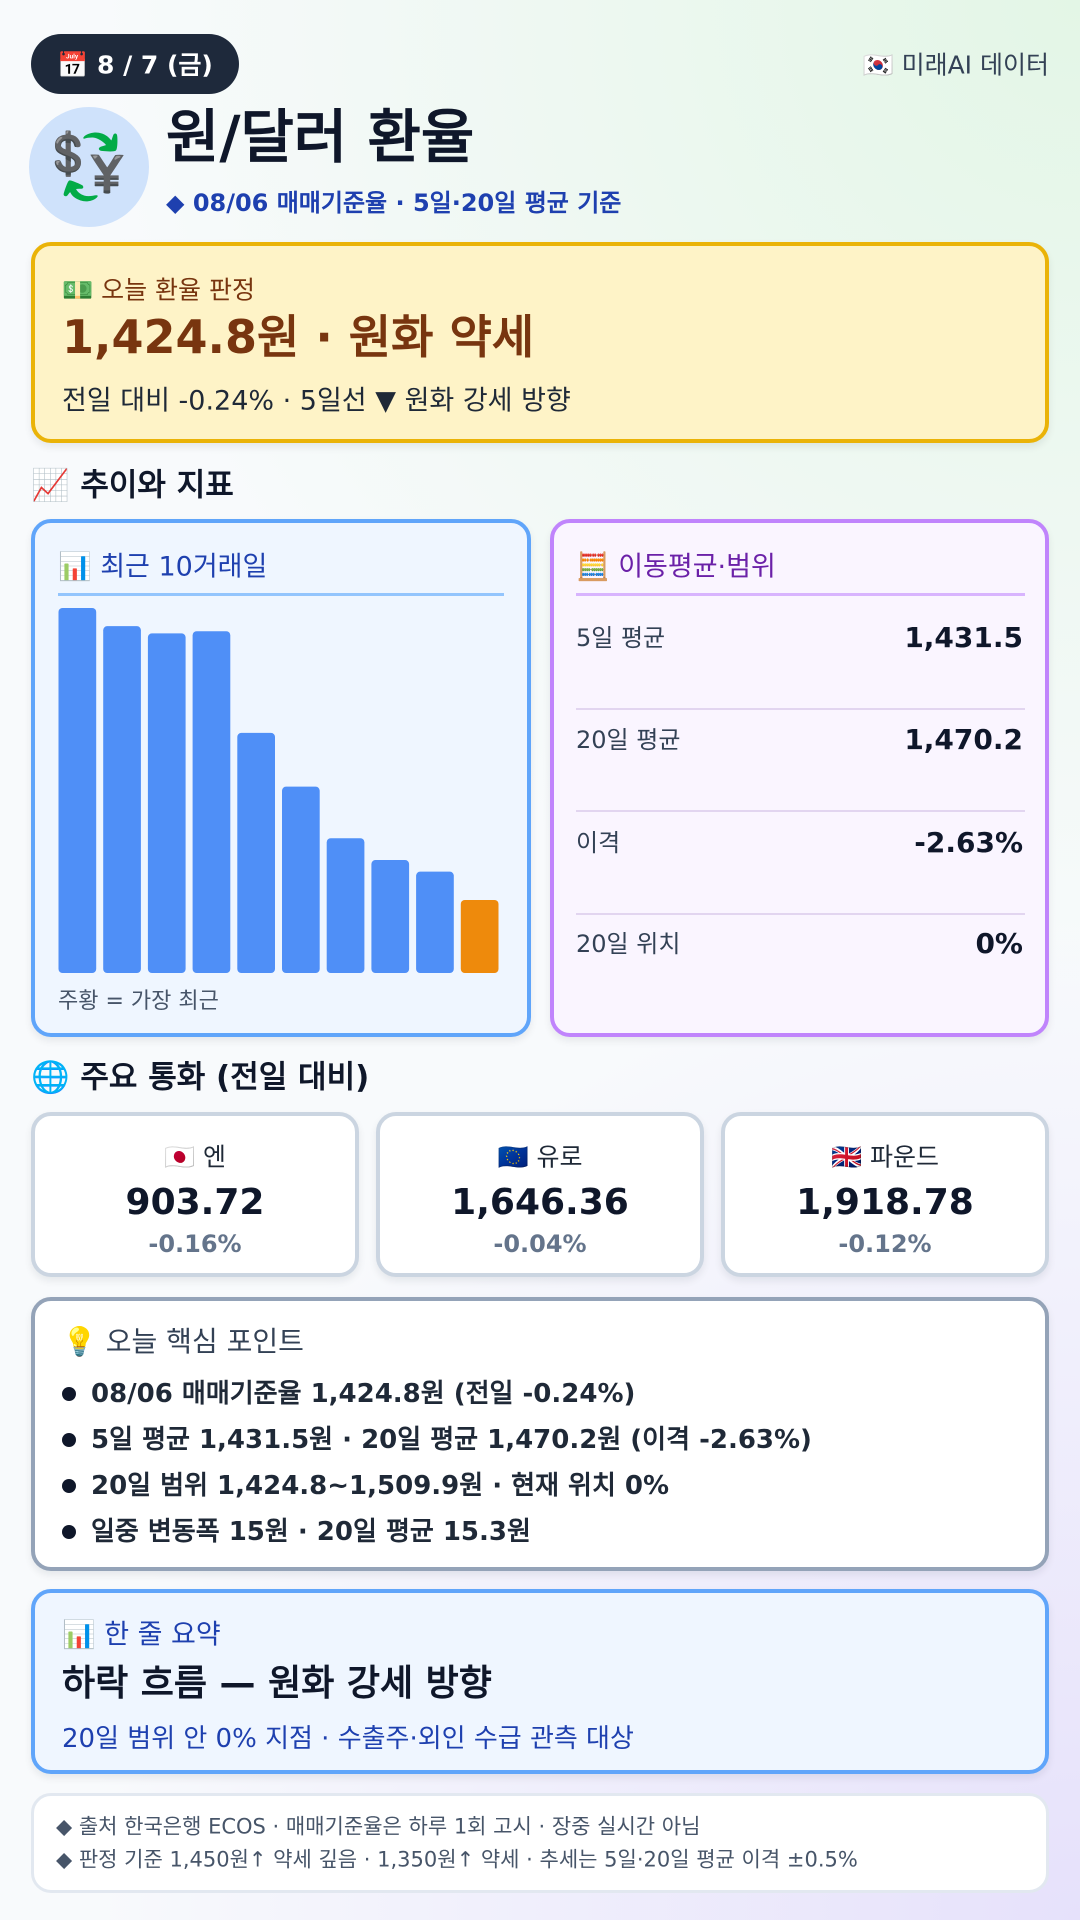 This screenshot has width=1080, height=1920. I want to click on verdict-label: 💵 오늘 환율 판정, so click(158, 290).